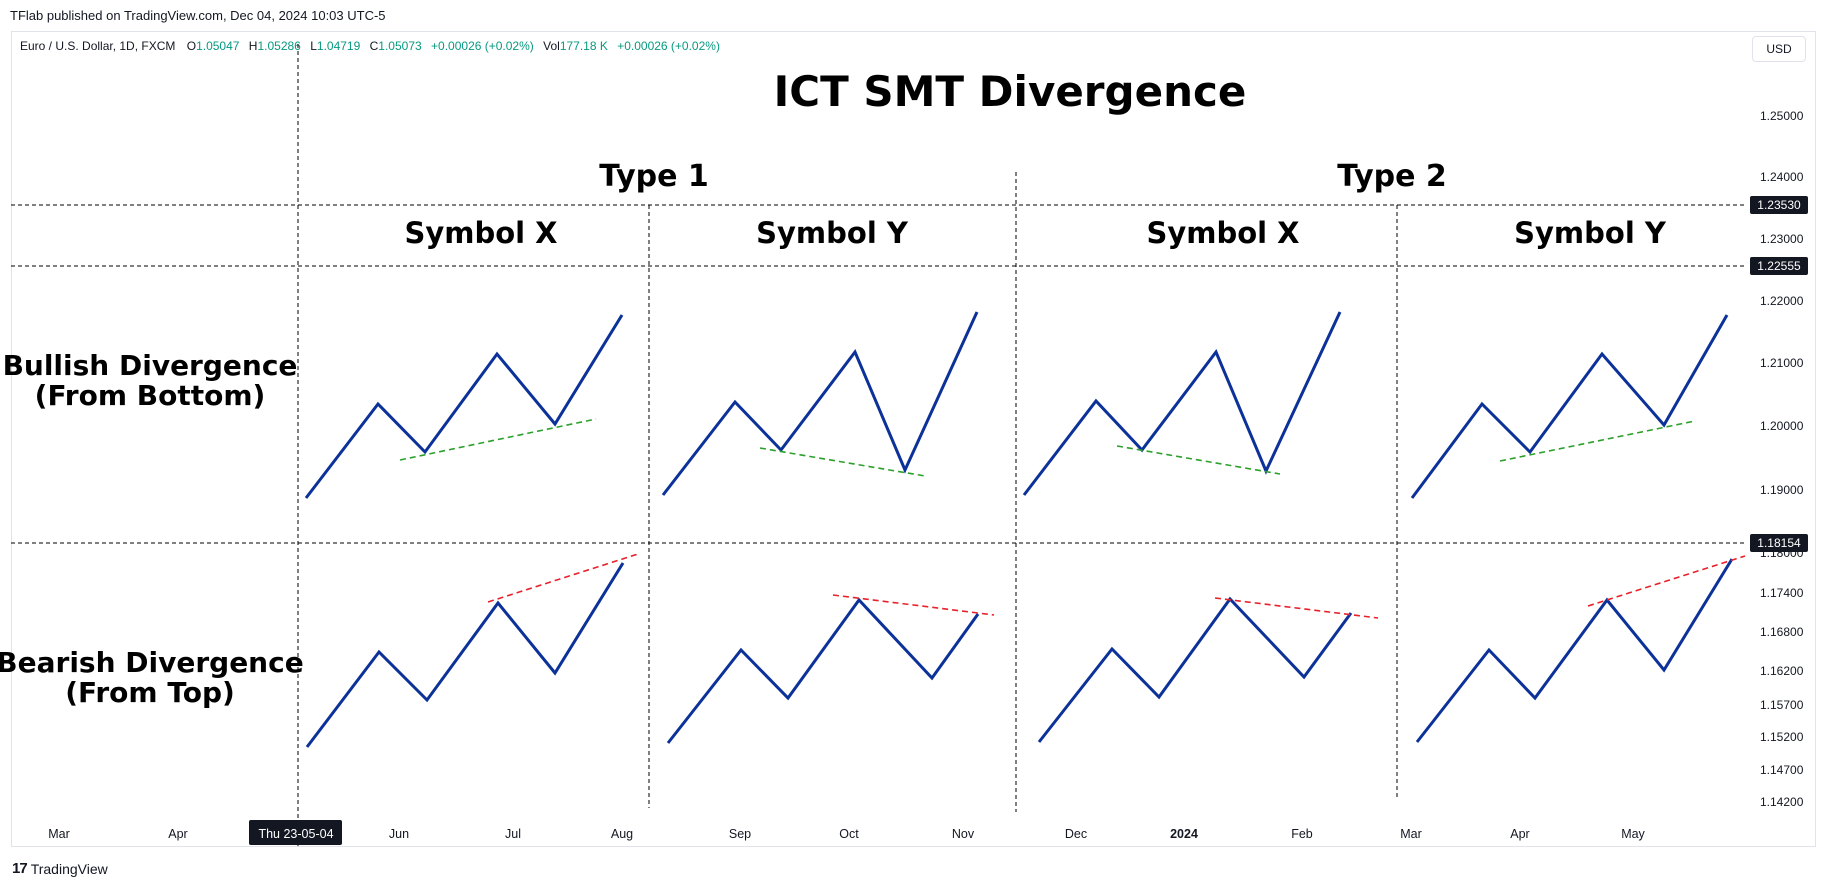  I want to click on price-tick-8: 1.17400, so click(1782, 593).